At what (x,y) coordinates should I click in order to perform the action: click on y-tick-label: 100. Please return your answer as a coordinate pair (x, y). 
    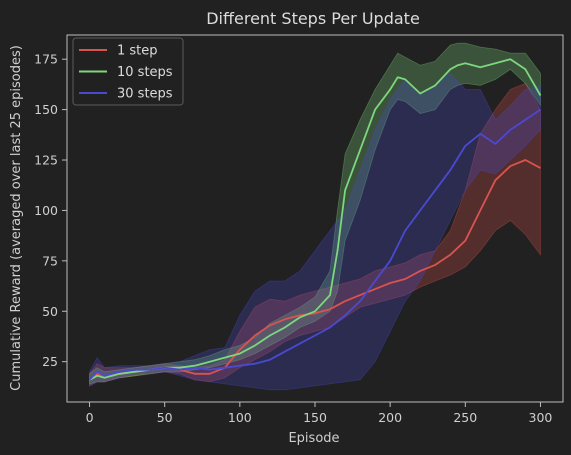
    Looking at the image, I should click on (46, 210).